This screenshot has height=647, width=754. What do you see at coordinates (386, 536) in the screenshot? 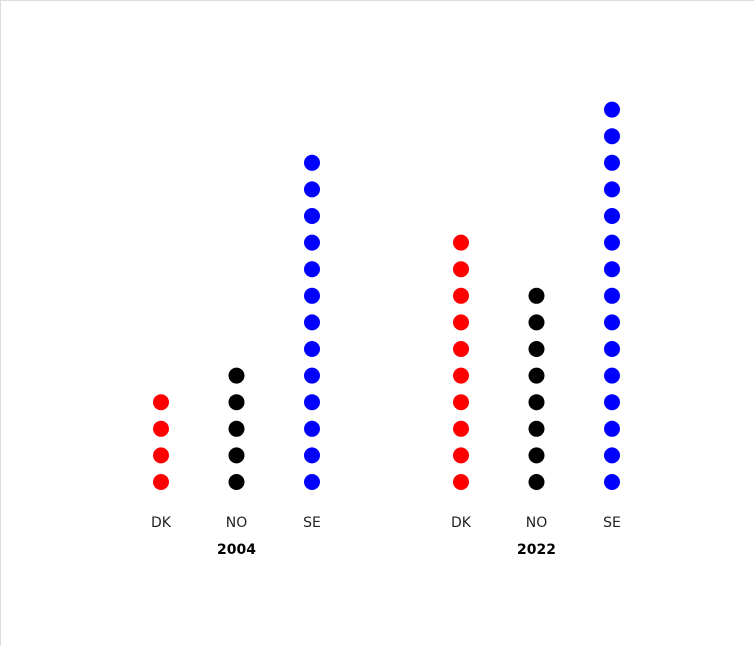
I see `labels-layer: DK NO SE 2004 DK NO SE 2022` at bounding box center [386, 536].